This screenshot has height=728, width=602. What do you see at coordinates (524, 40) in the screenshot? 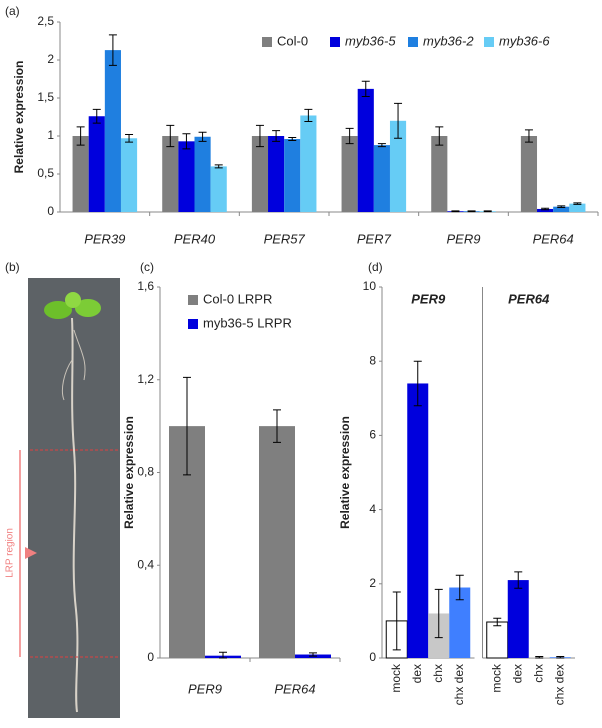
I see `legend-label: myb36-6` at bounding box center [524, 40].